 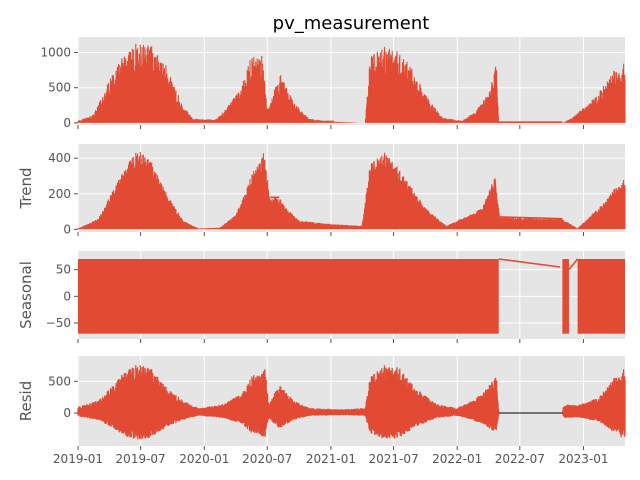 What do you see at coordinates (583, 459) in the screenshot?
I see `x-tick-label: 2023-01` at bounding box center [583, 459].